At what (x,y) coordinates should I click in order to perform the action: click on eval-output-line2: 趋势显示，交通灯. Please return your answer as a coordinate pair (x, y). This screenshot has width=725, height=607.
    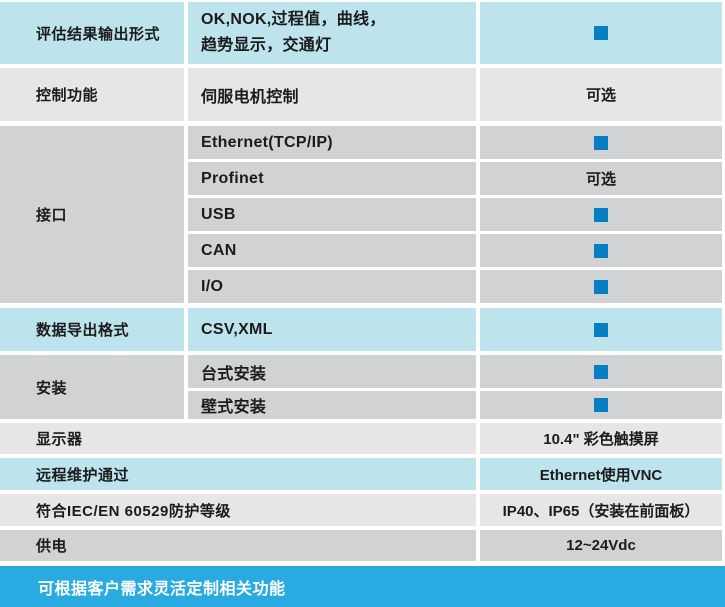
    Looking at the image, I should click on (266, 45).